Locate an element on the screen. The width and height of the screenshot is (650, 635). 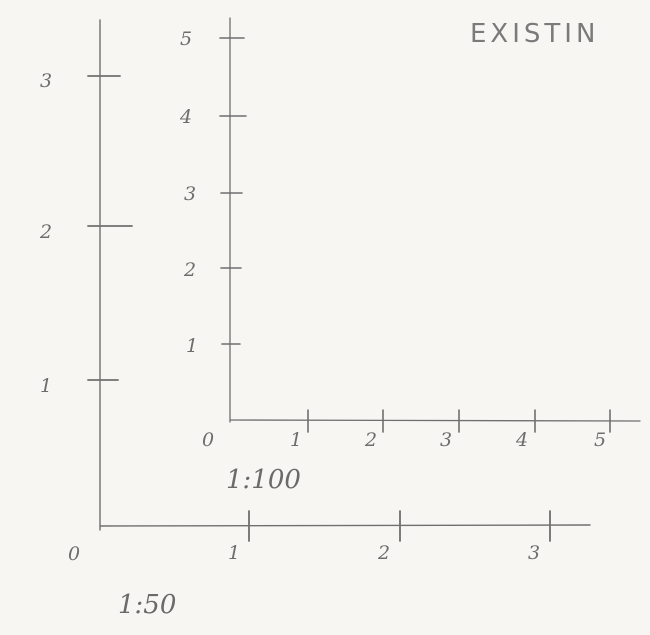
x-label-1-50: 1 is located at coordinates (234, 553).